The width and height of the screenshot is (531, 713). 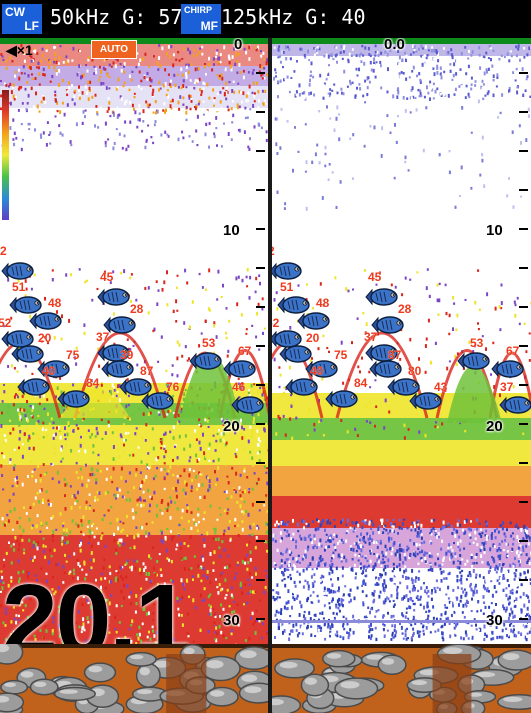 What do you see at coordinates (313, 338) in the screenshot?
I see `fish-depth-label: 20` at bounding box center [313, 338].